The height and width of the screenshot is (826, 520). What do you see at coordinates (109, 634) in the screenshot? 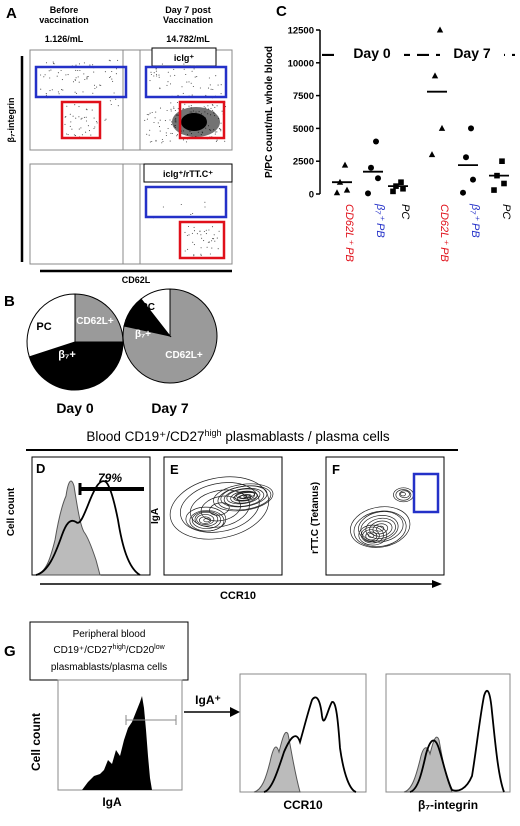
I see `g-box-line1: Peripheral blood` at bounding box center [109, 634].